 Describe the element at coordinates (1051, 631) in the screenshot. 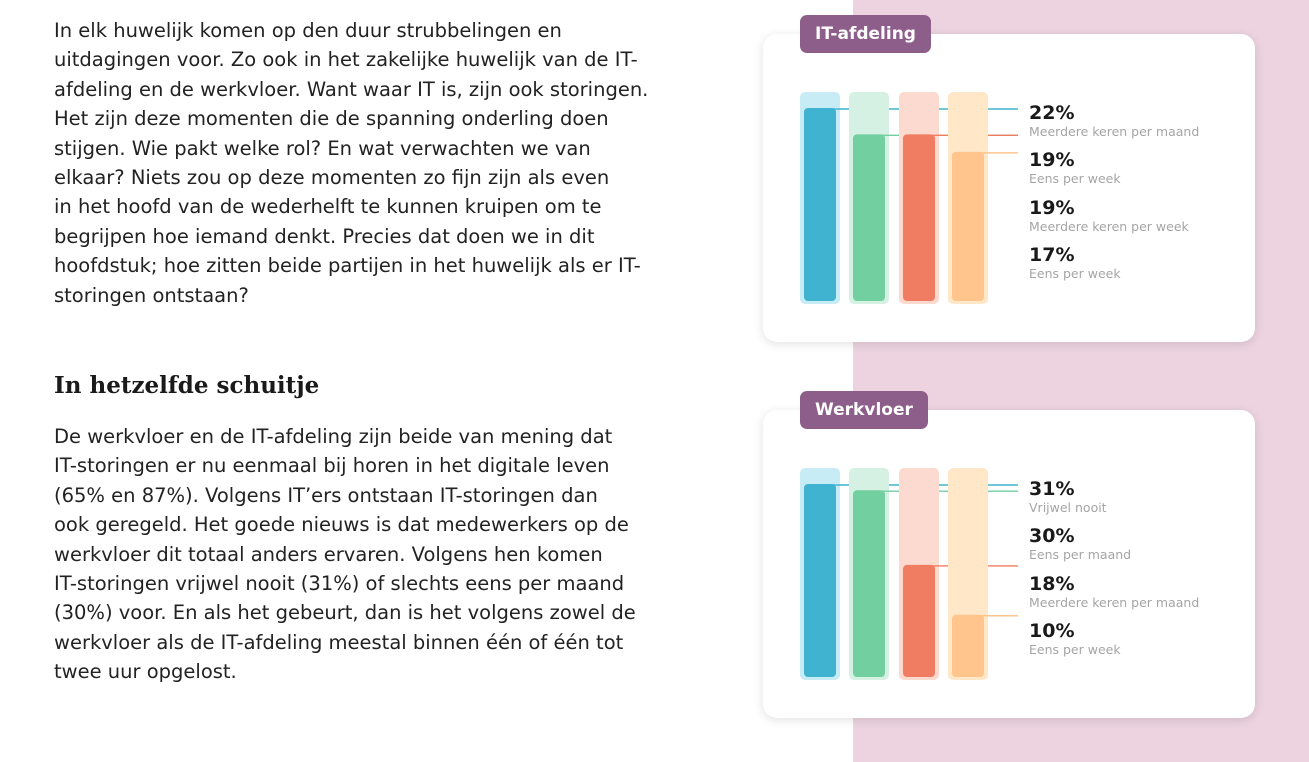

I see `value-label-4: 10%` at that location.